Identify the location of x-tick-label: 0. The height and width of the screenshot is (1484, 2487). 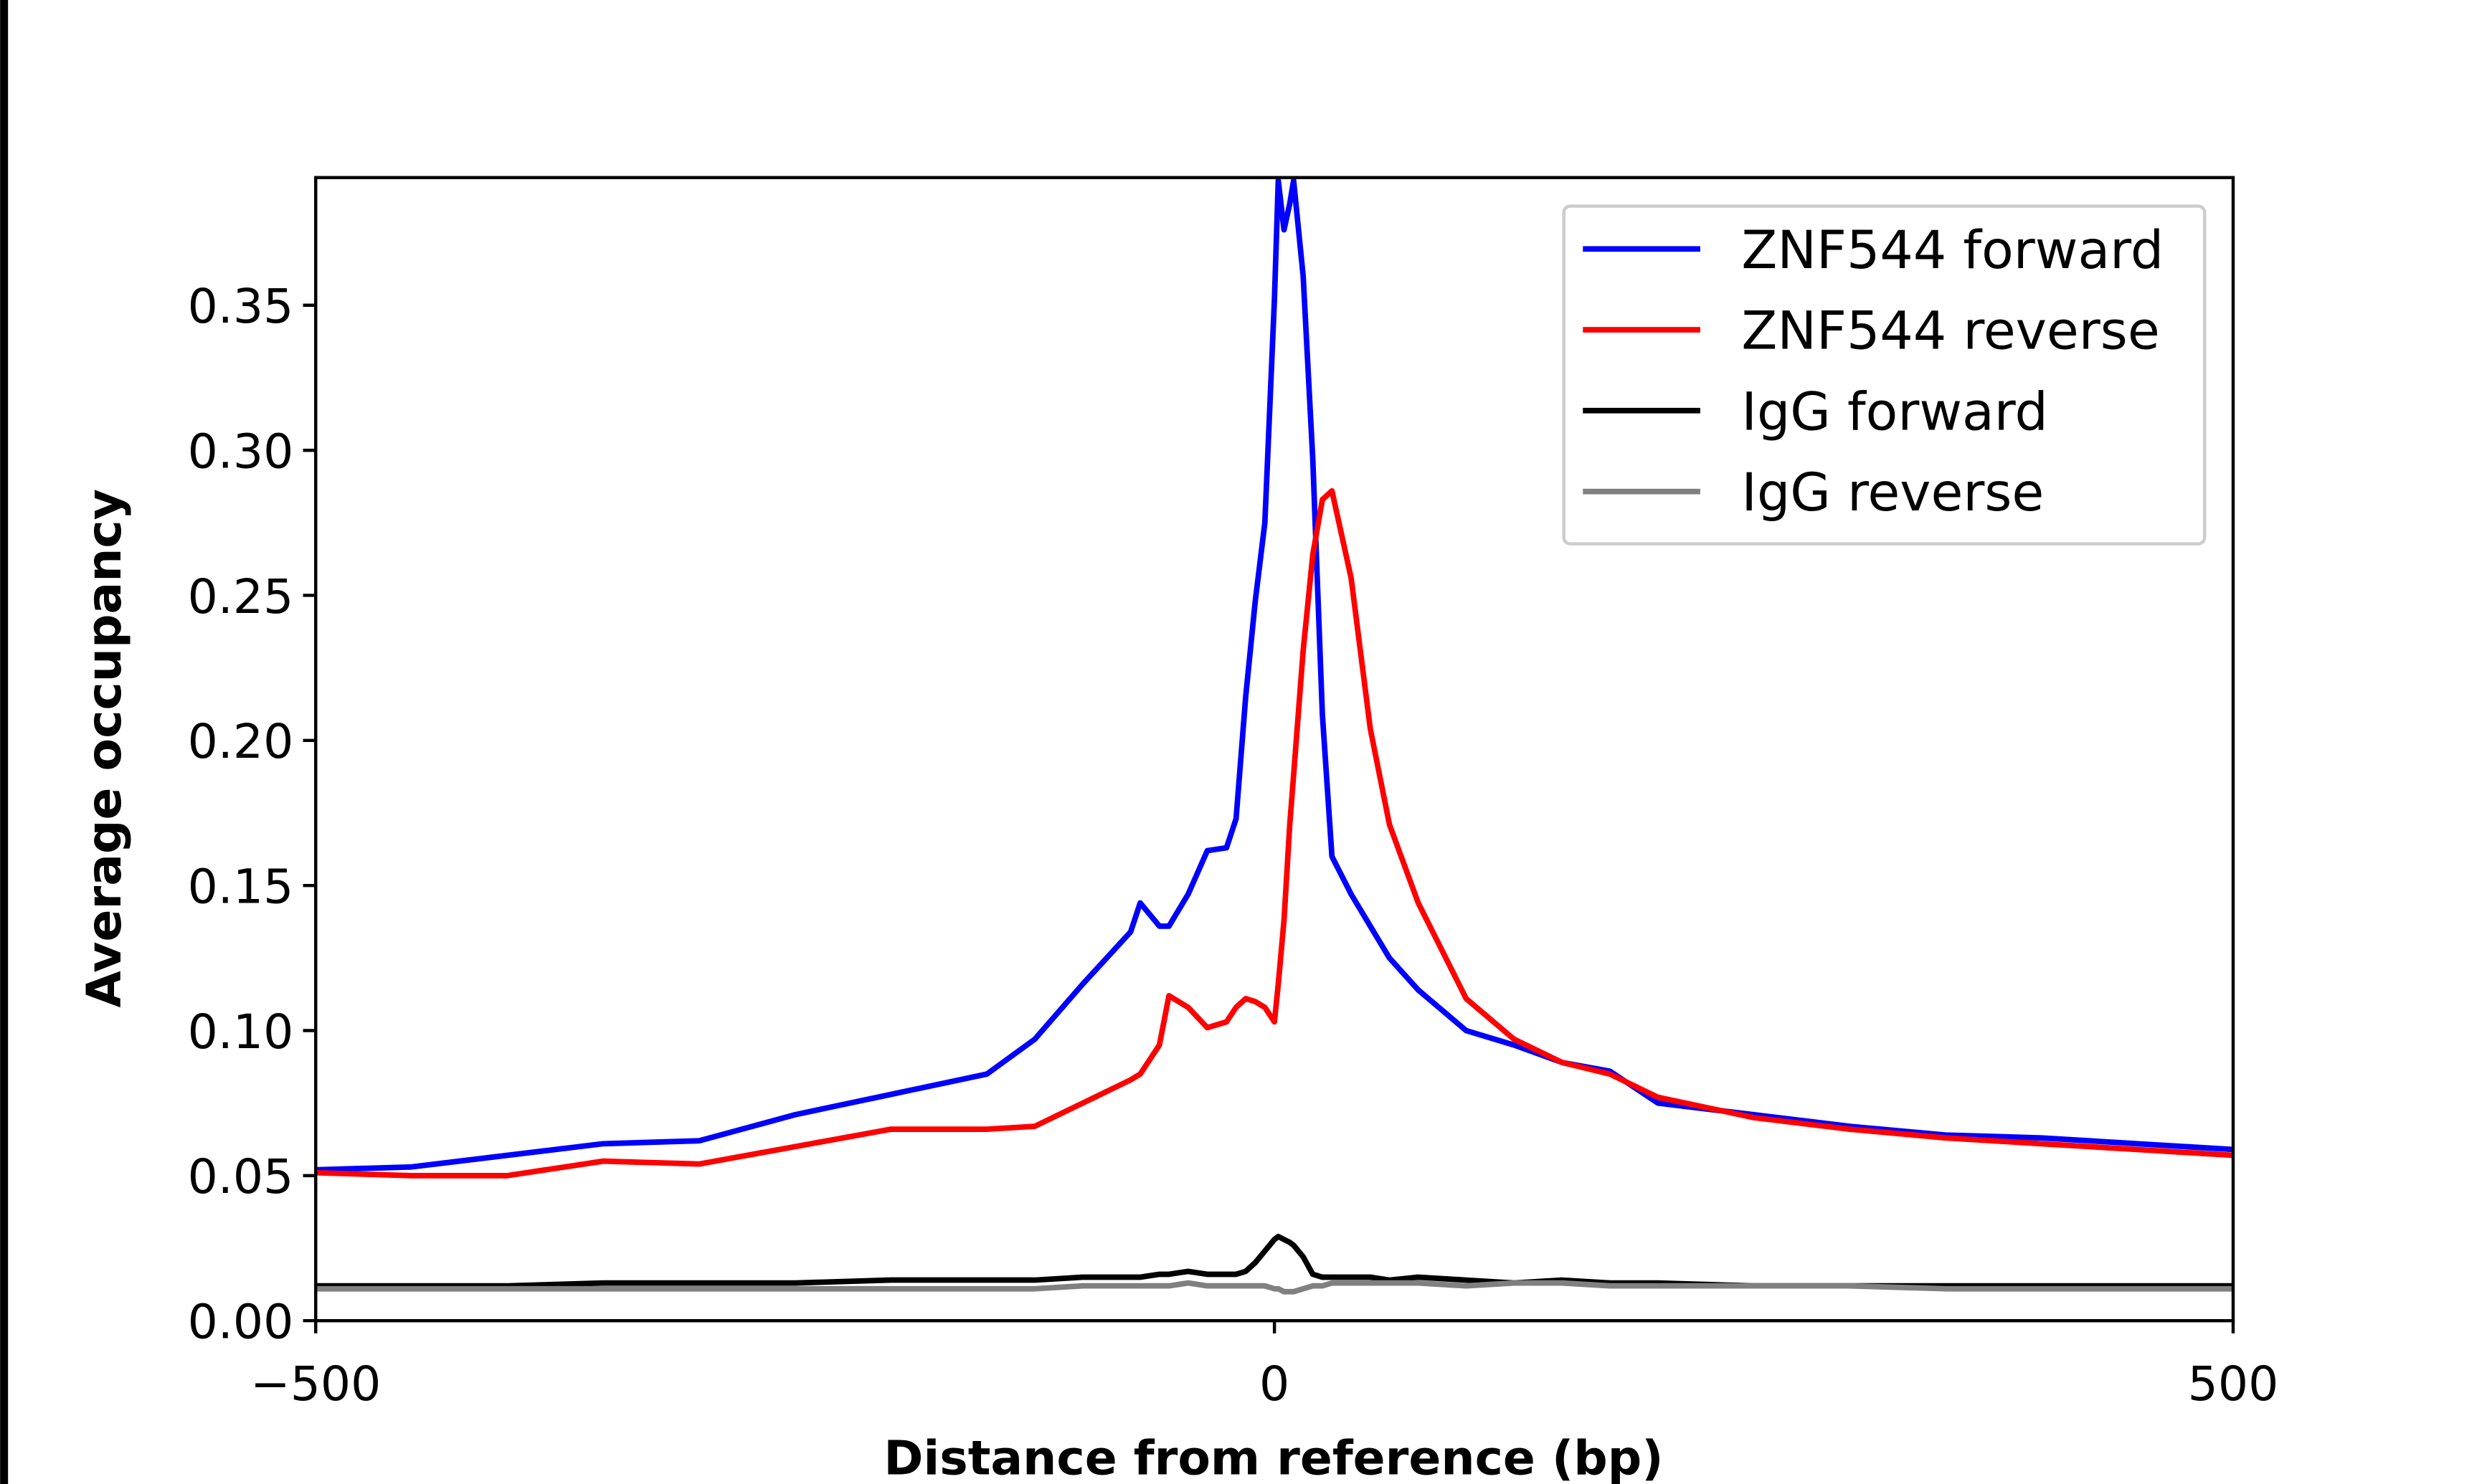
(1274, 1384).